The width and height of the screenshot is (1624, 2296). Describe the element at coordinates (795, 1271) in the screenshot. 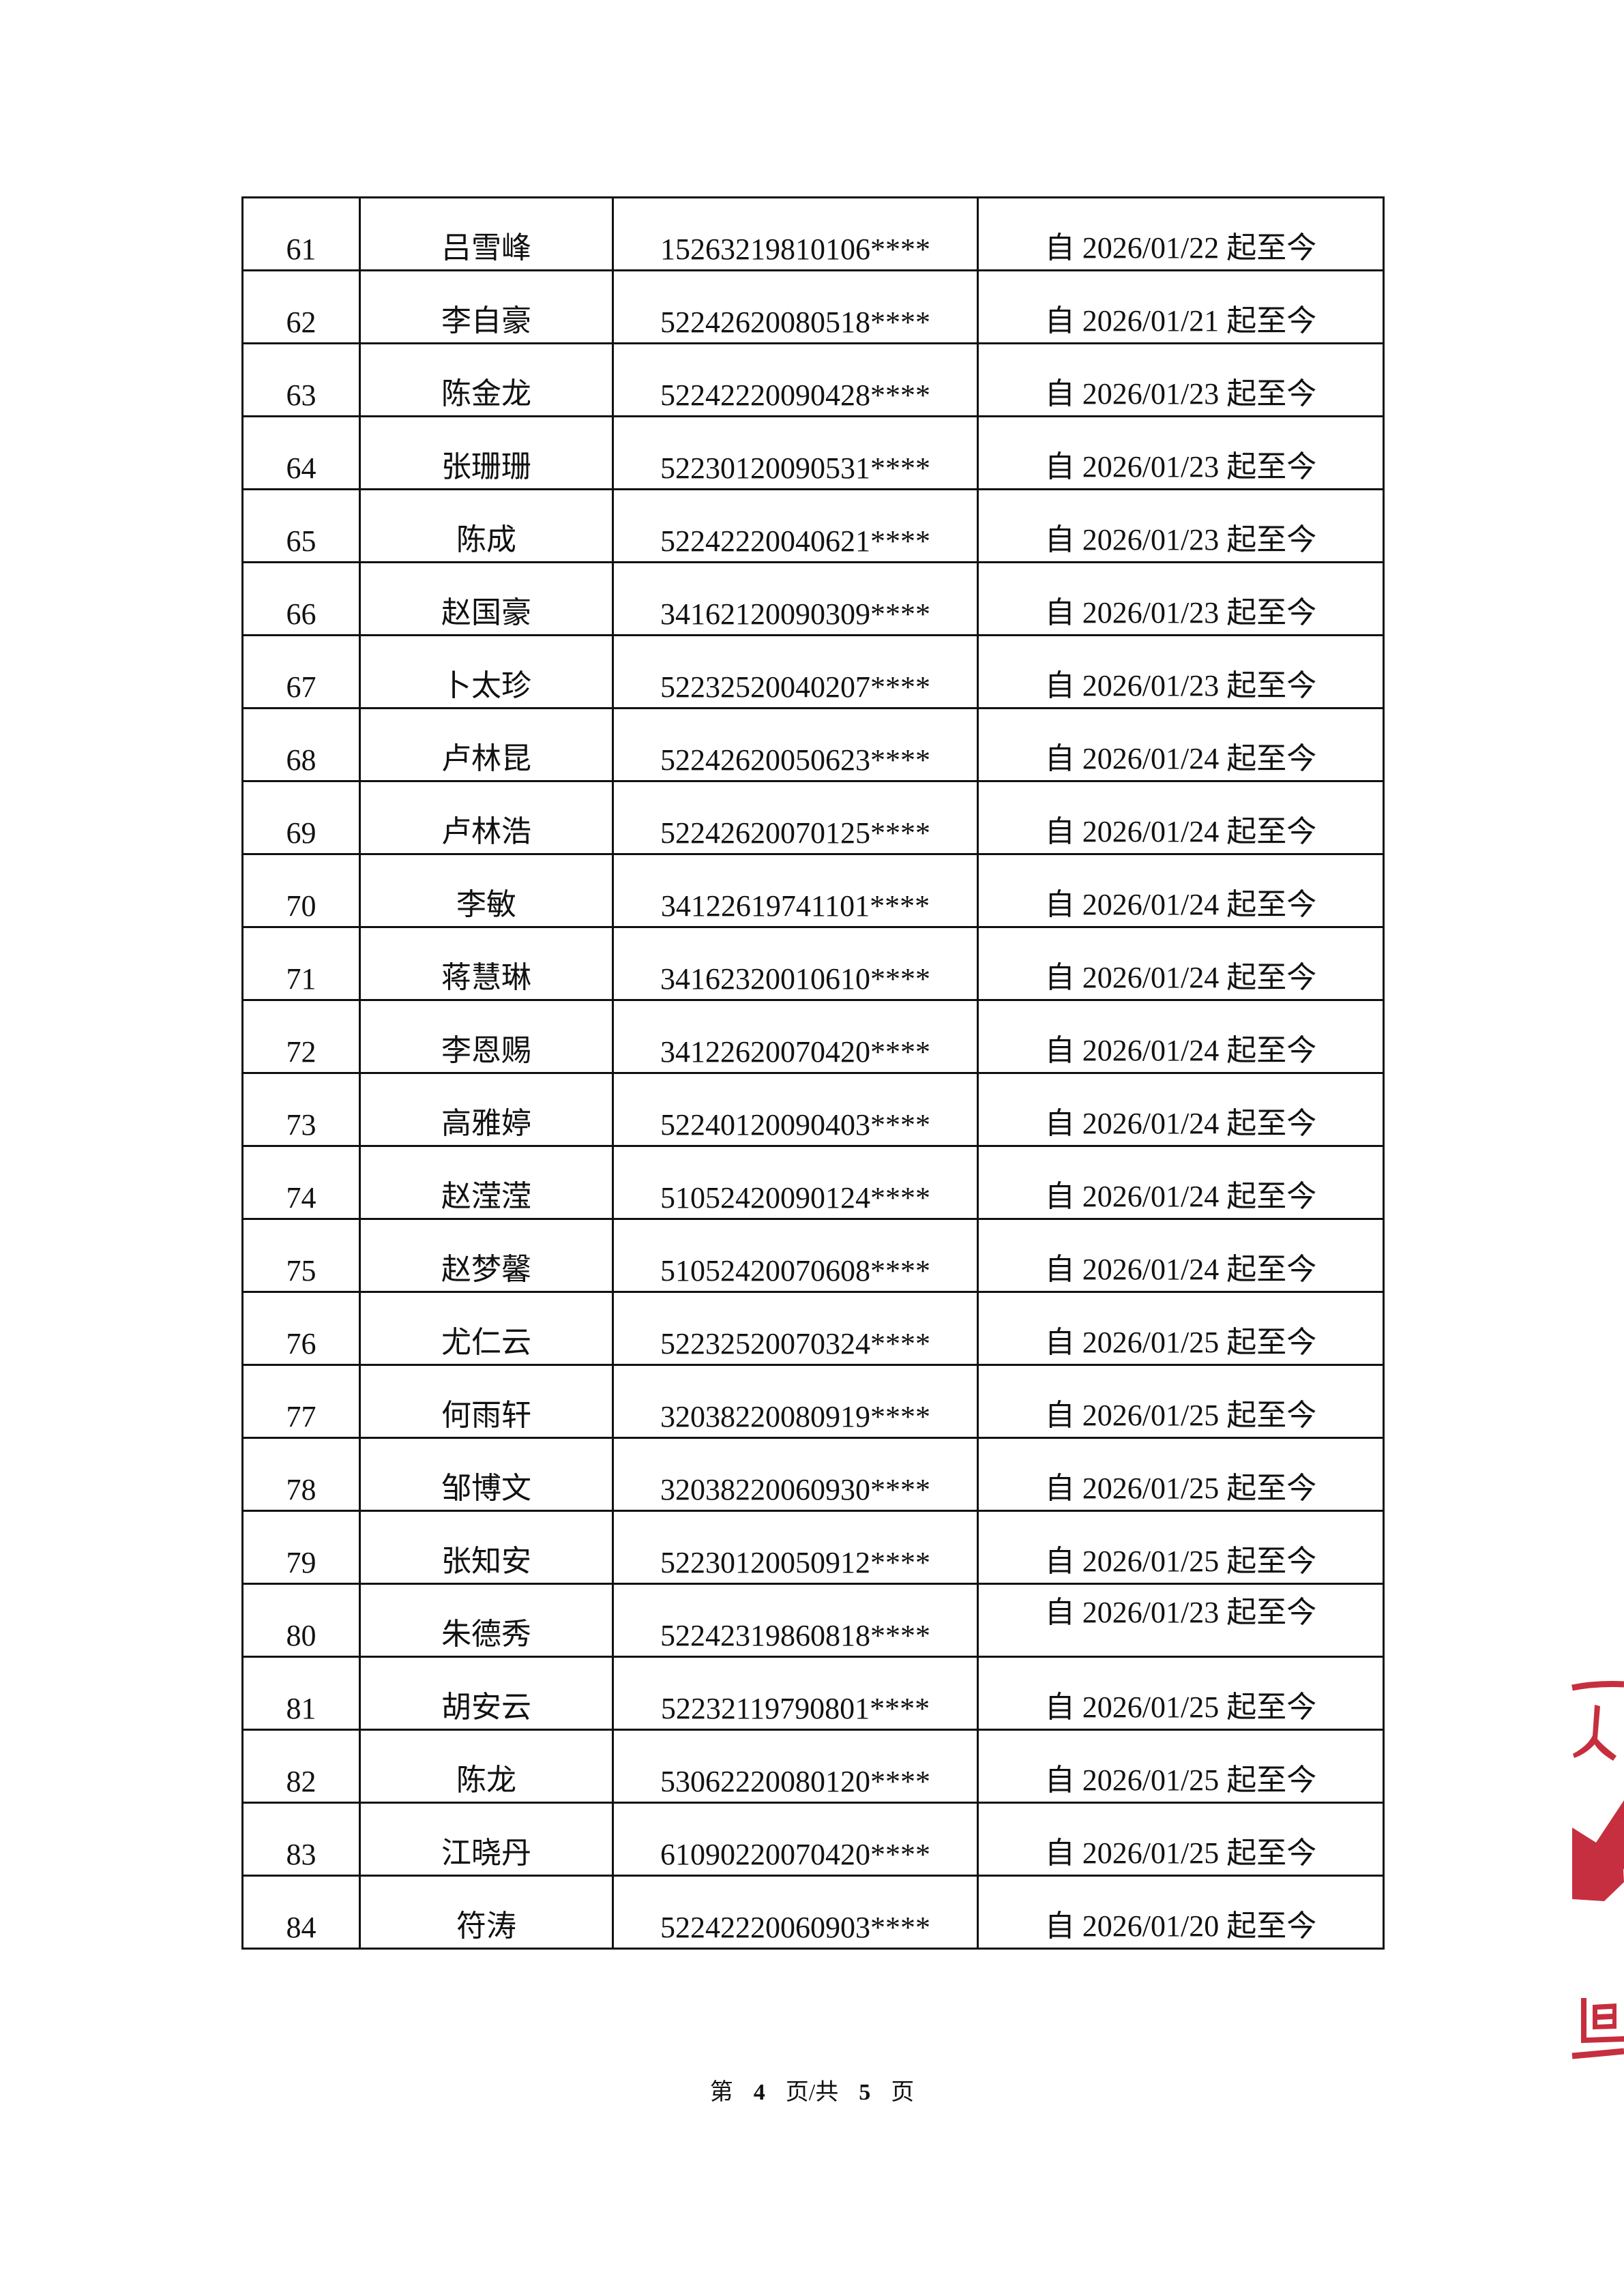

I see `id-number: 51052420070608****` at that location.